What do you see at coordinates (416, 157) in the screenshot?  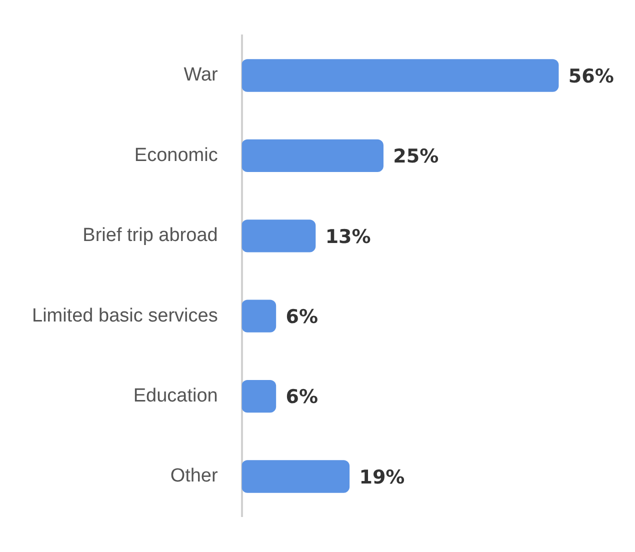 I see `data-label: 25%` at bounding box center [416, 157].